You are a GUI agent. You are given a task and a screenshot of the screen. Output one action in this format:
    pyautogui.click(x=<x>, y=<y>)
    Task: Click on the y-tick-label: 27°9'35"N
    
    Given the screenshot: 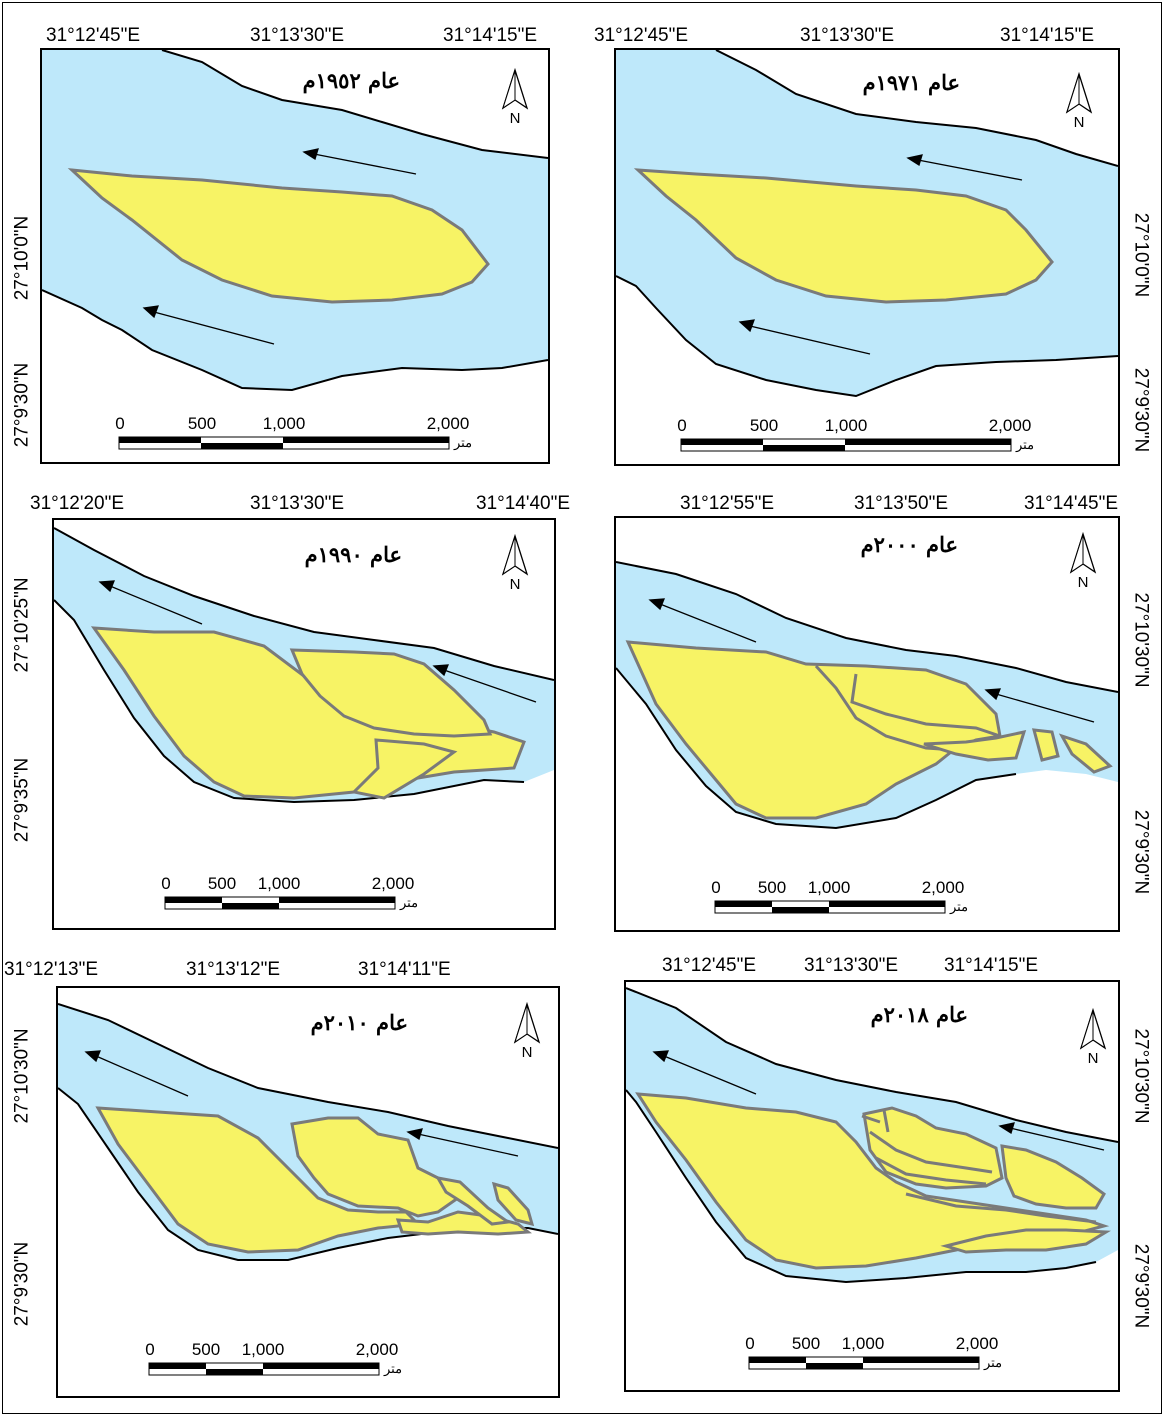 What is the action you would take?
    pyautogui.click(x=22, y=800)
    